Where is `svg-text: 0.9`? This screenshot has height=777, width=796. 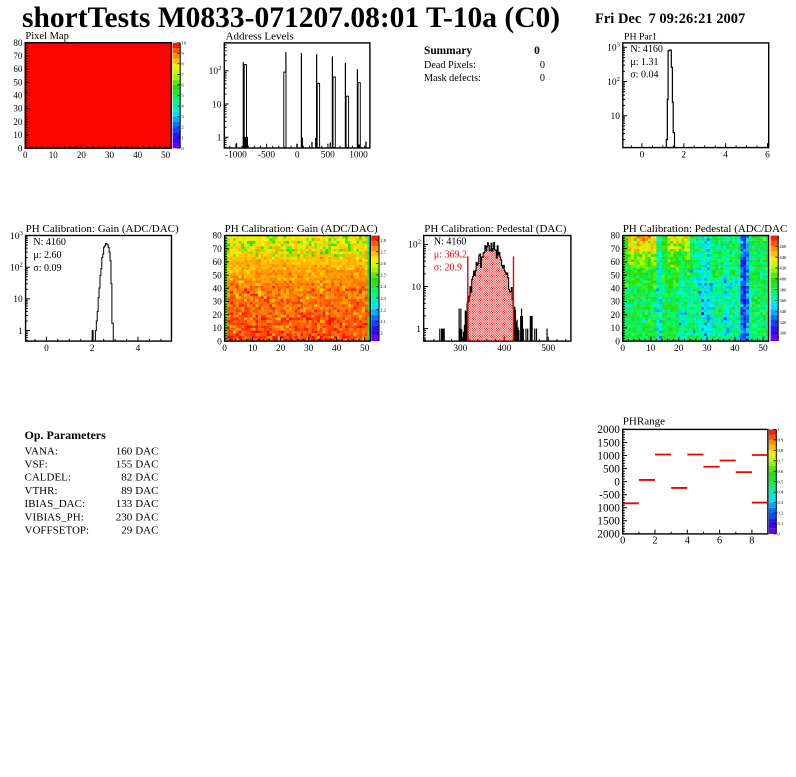 svg-text: 0.9 is located at coordinates (781, 439).